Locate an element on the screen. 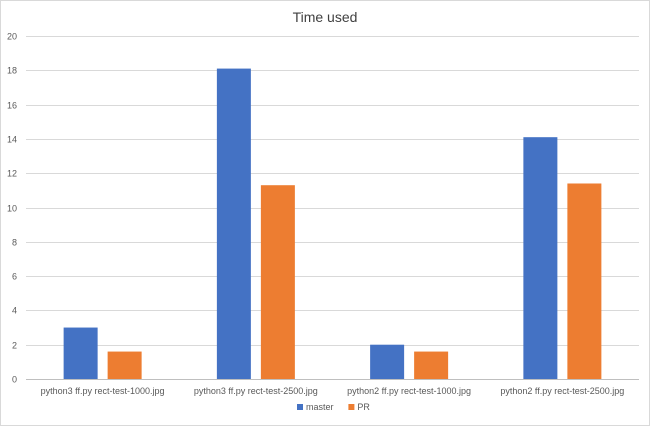 This screenshot has width=650, height=430. y-tick-label: 8 is located at coordinates (14, 243).